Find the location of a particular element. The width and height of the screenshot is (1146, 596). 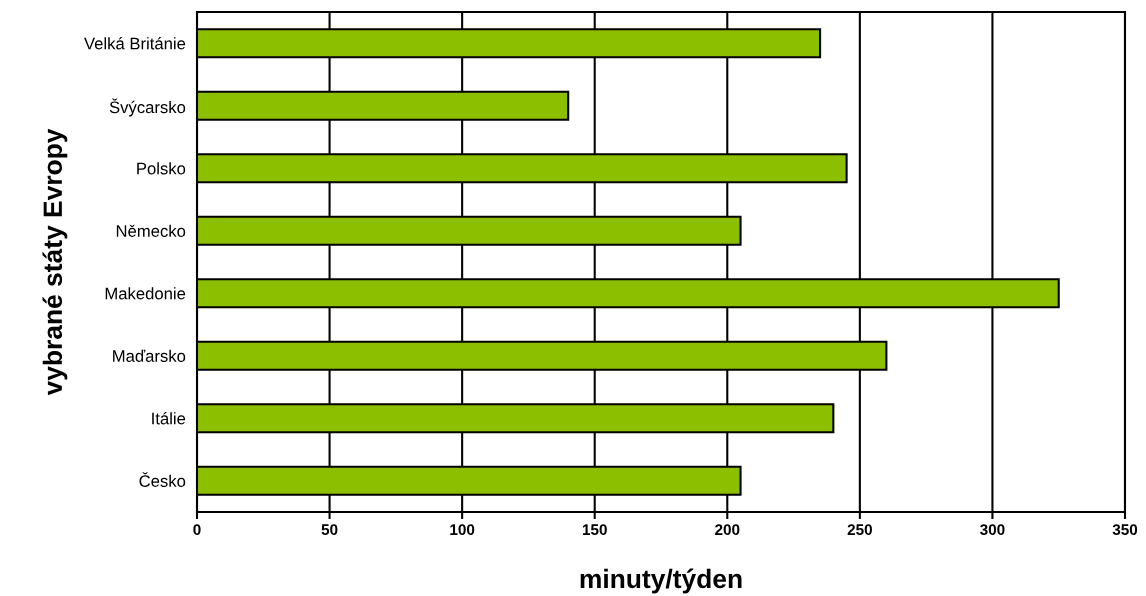

x-tick-label: 50 is located at coordinates (329, 530).